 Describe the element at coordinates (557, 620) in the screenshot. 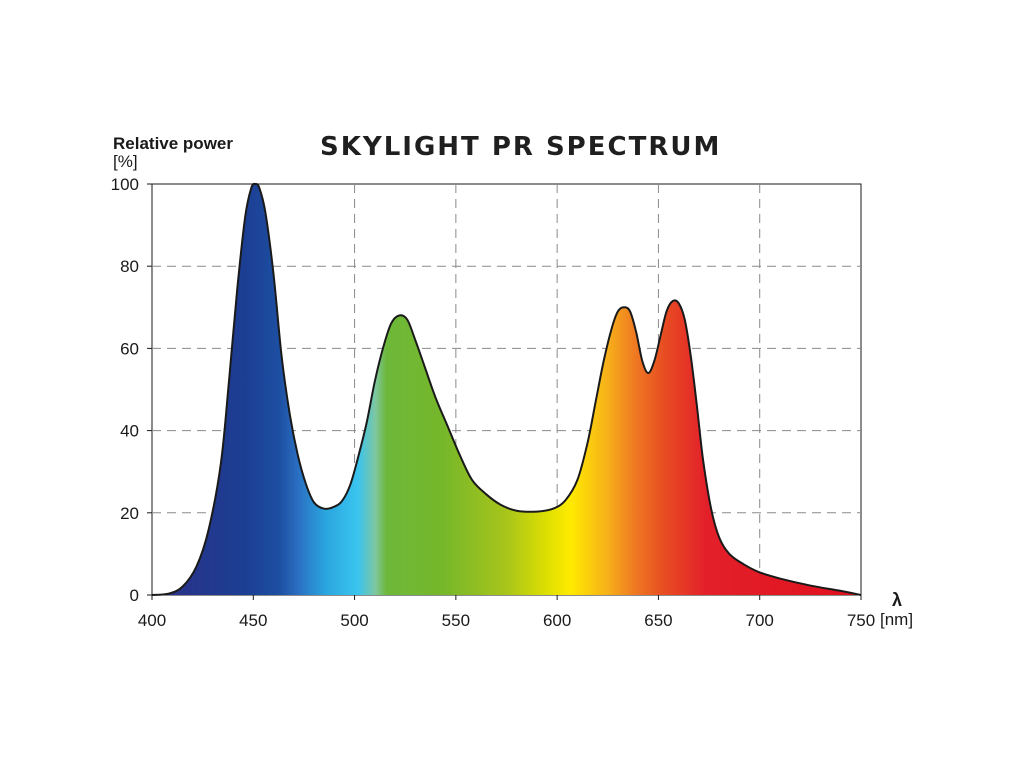

I see `x-tick-label: 600` at that location.